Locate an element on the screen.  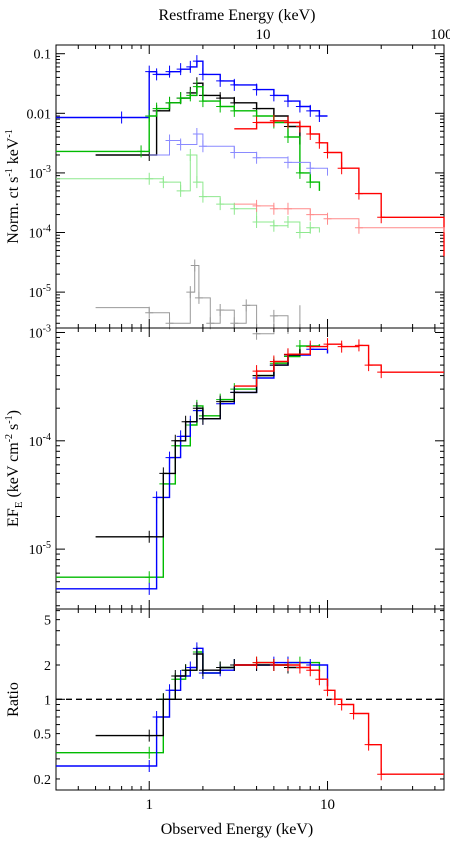
series-black is located at coordinates (197, 695).